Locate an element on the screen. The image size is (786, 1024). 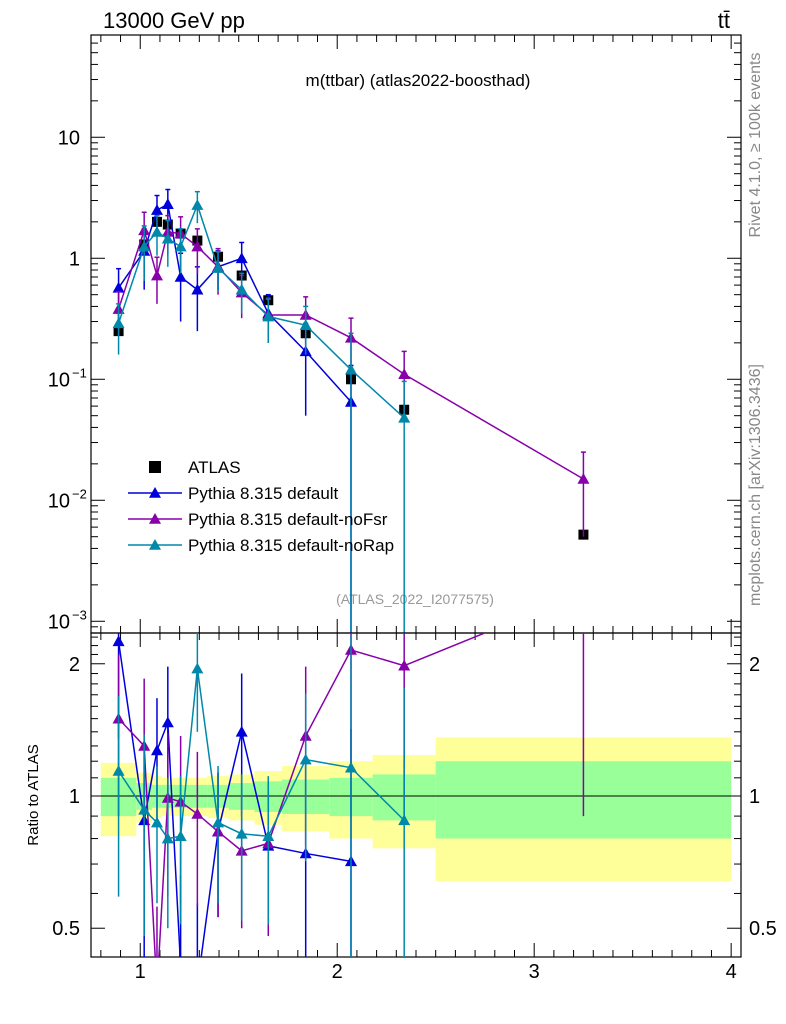
x-tick-label: 2 is located at coordinates (337, 972).